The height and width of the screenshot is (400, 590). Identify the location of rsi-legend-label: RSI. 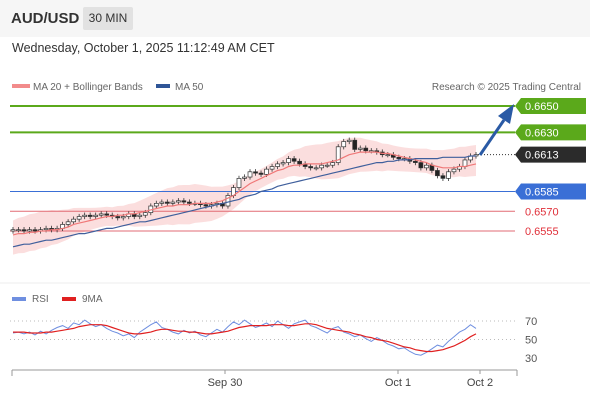
(40, 299).